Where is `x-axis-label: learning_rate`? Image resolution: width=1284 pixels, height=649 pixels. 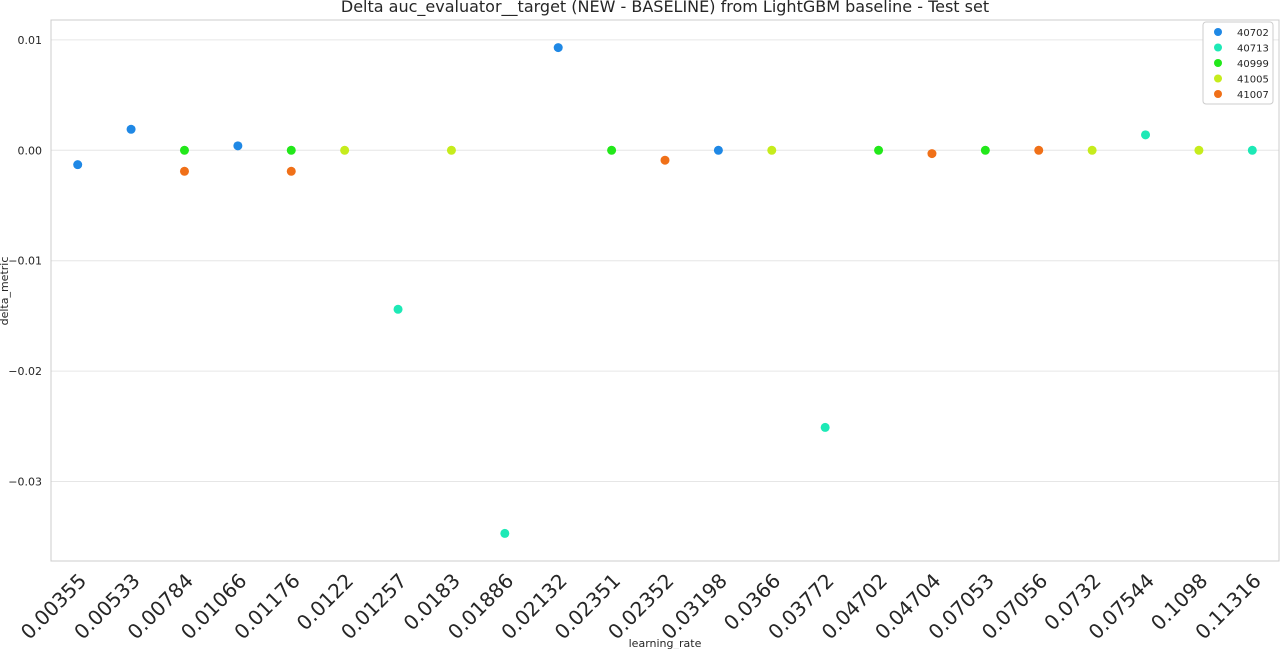 x-axis-label: learning_rate is located at coordinates (665, 643).